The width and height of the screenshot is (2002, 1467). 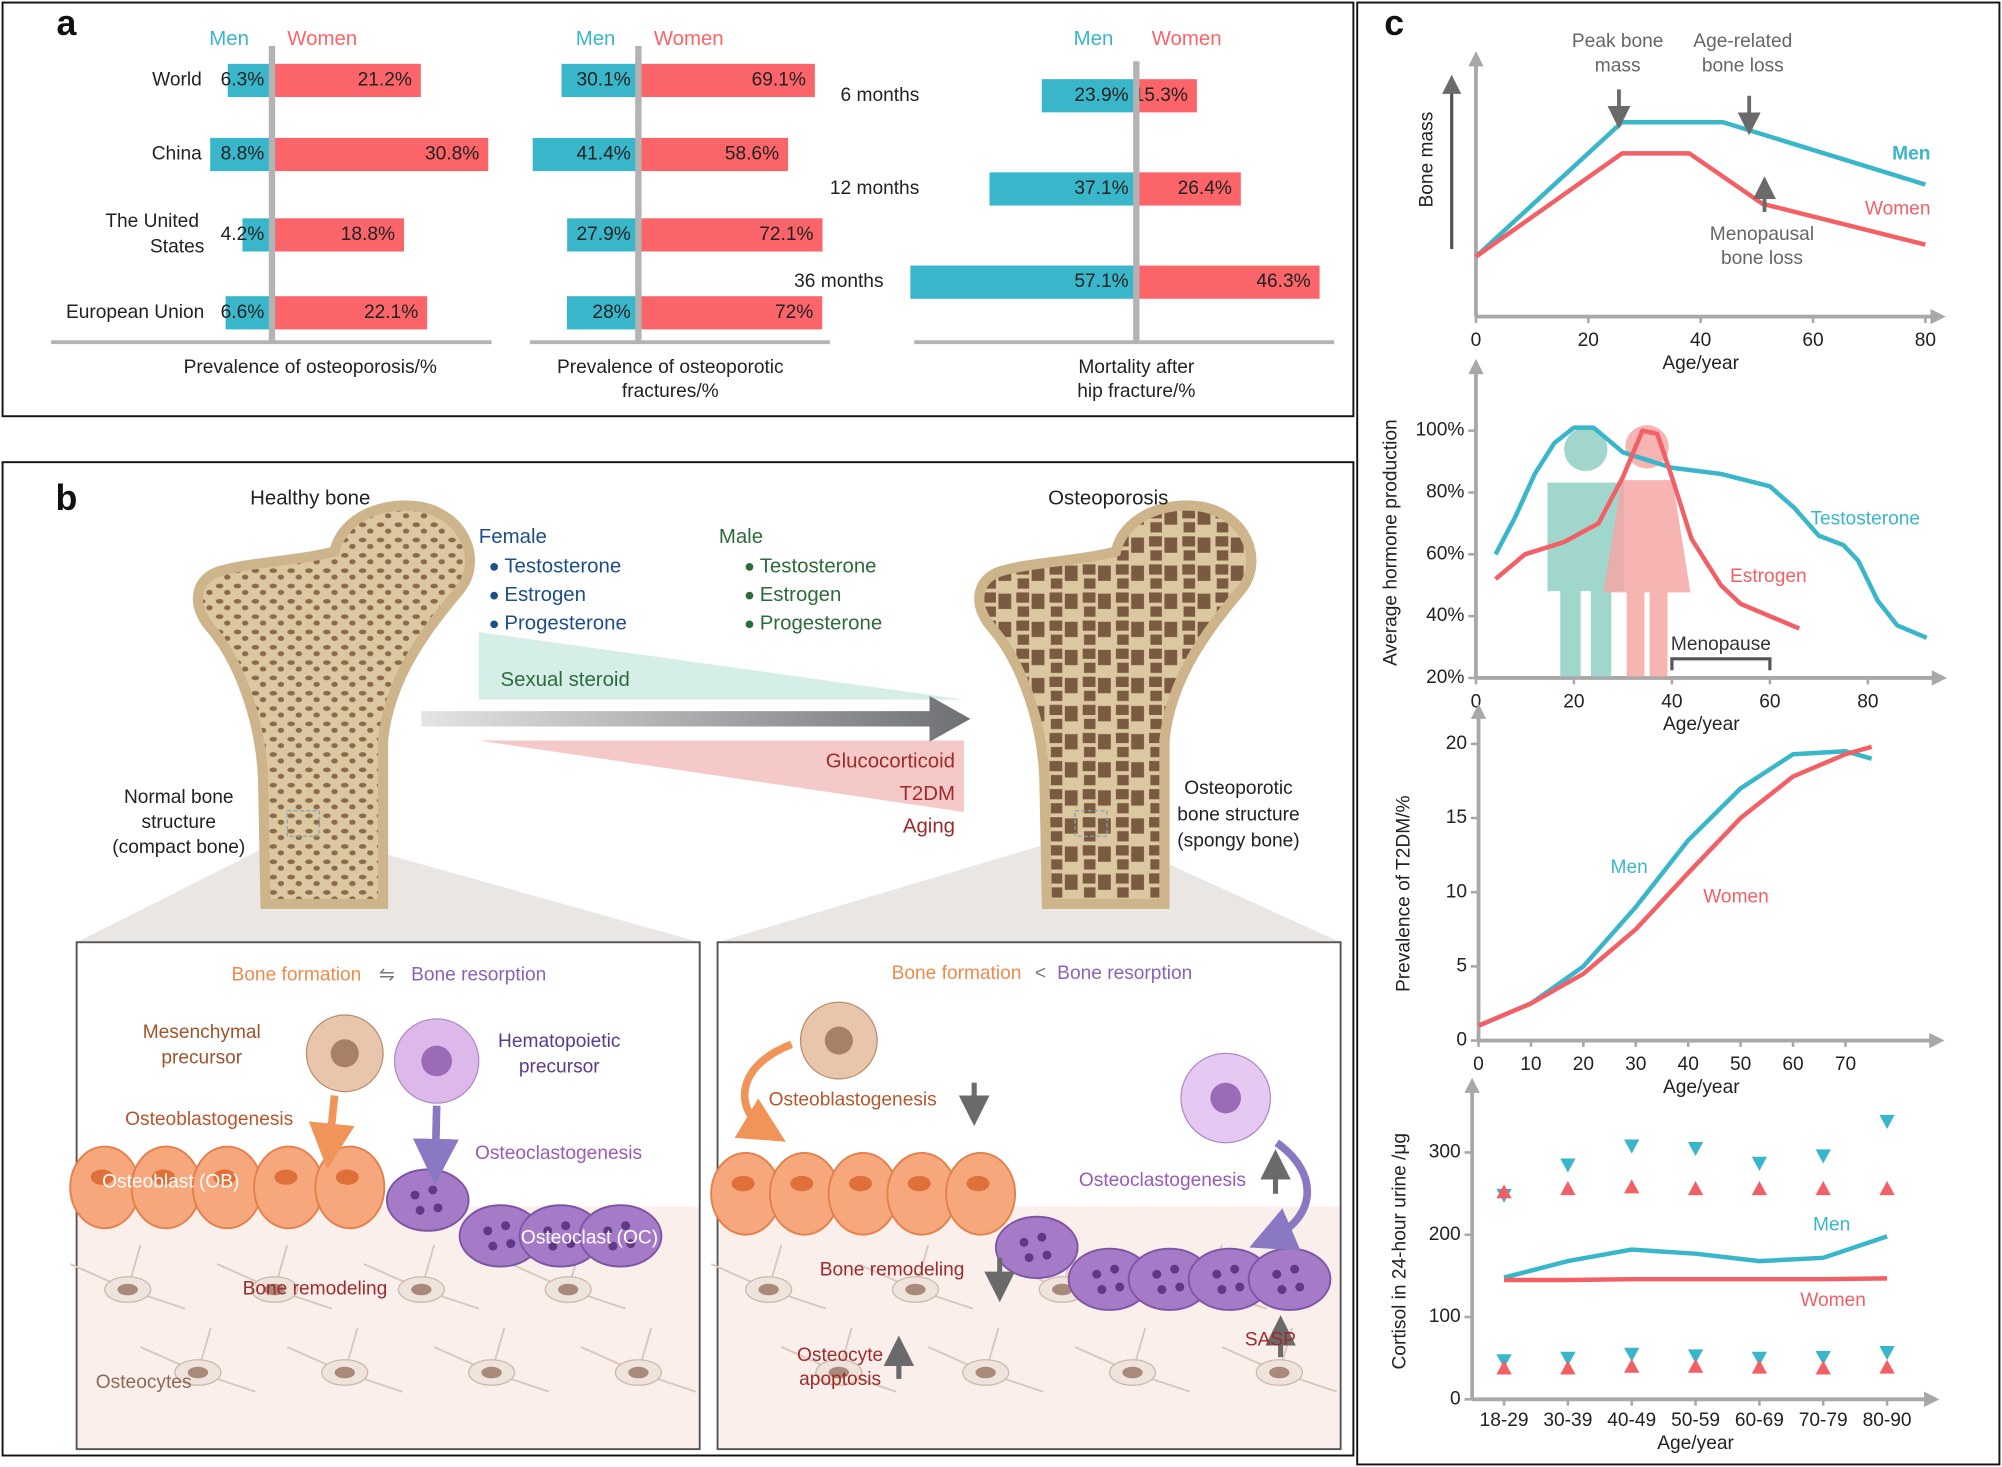 What do you see at coordinates (1394, 23) in the screenshot?
I see `panel-label: c` at bounding box center [1394, 23].